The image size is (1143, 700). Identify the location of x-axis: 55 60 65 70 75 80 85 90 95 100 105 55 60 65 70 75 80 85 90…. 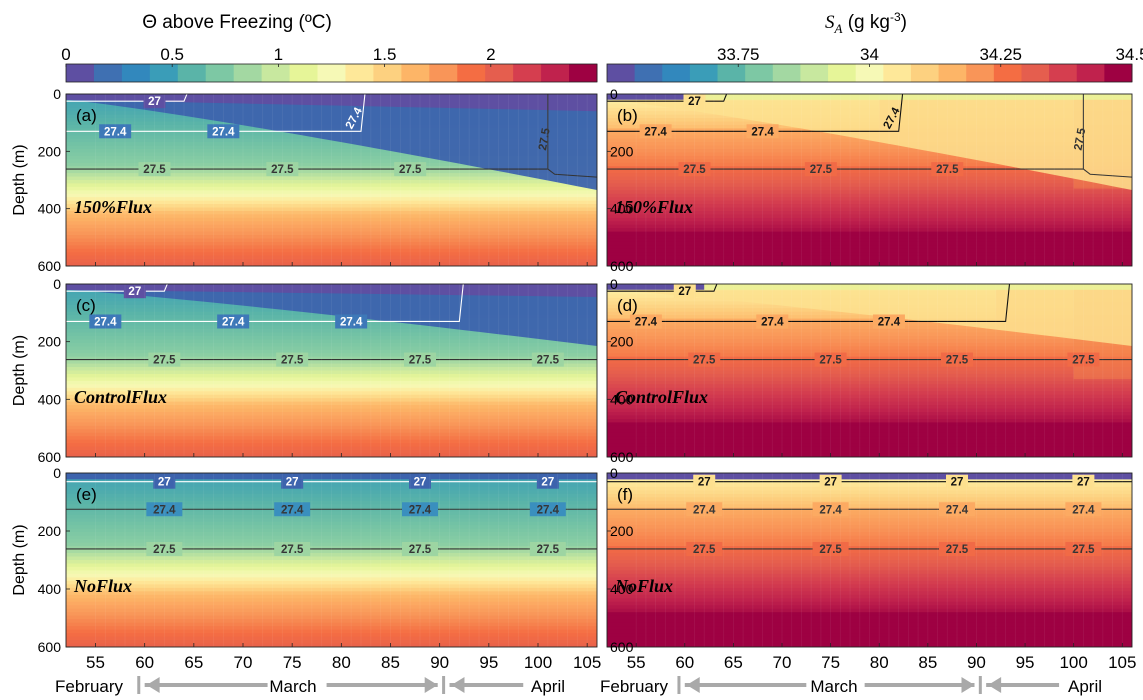
(611, 662).